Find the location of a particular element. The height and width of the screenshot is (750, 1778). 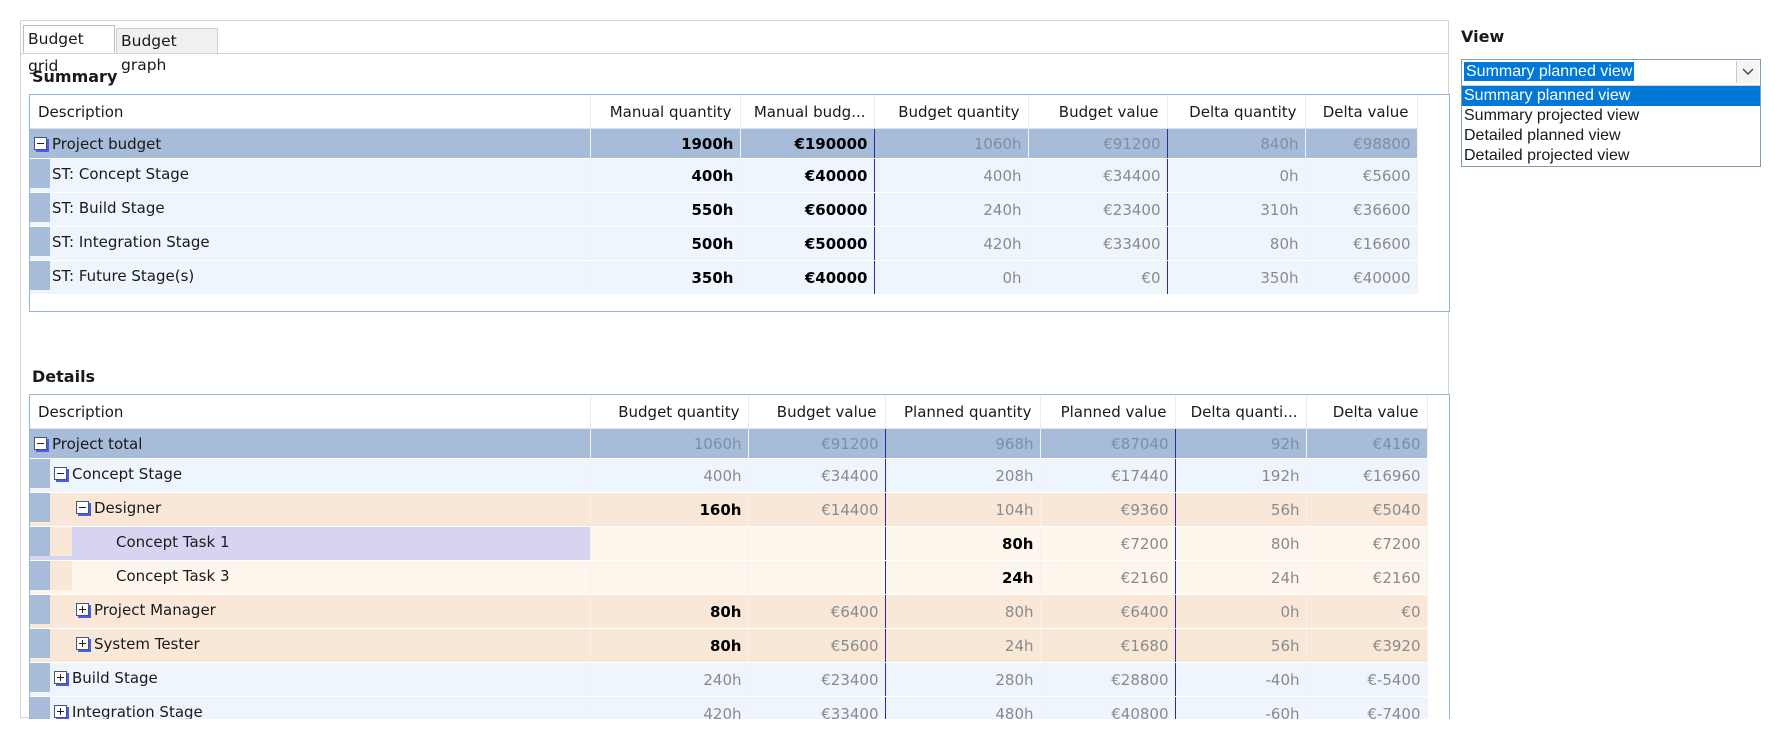

value-cell: -60h is located at coordinates (1241, 707).